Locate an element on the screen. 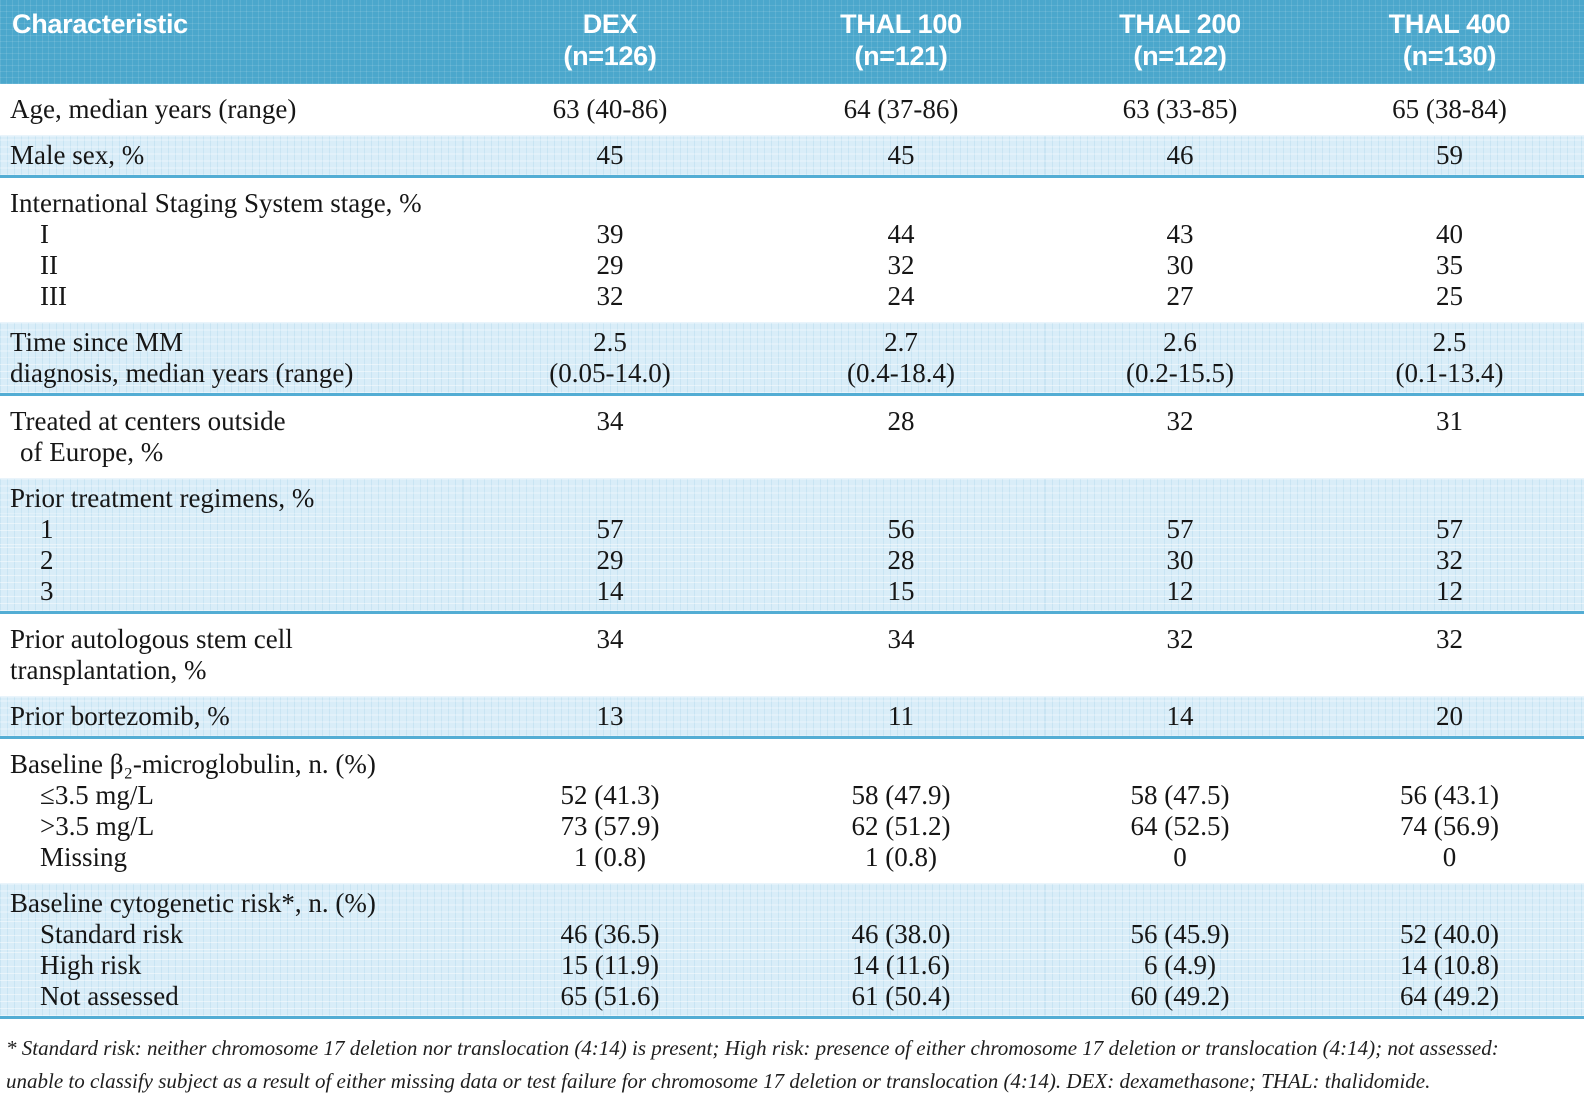 Image resolution: width=1584 pixels, height=1098 pixels. row-label: Time since MM is located at coordinates (231, 340).